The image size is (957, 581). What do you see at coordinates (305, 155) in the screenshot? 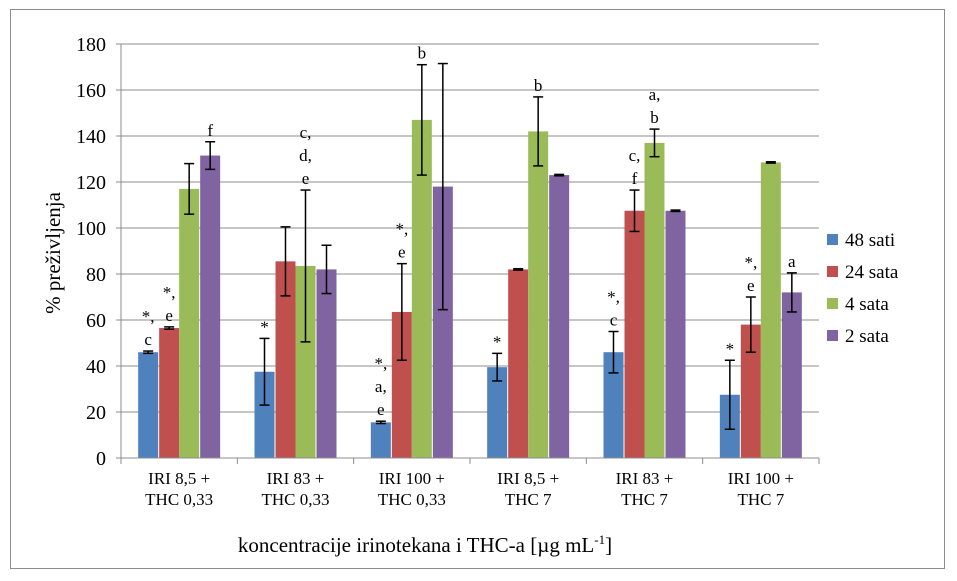
I see `significance-label: d,` at bounding box center [305, 155].